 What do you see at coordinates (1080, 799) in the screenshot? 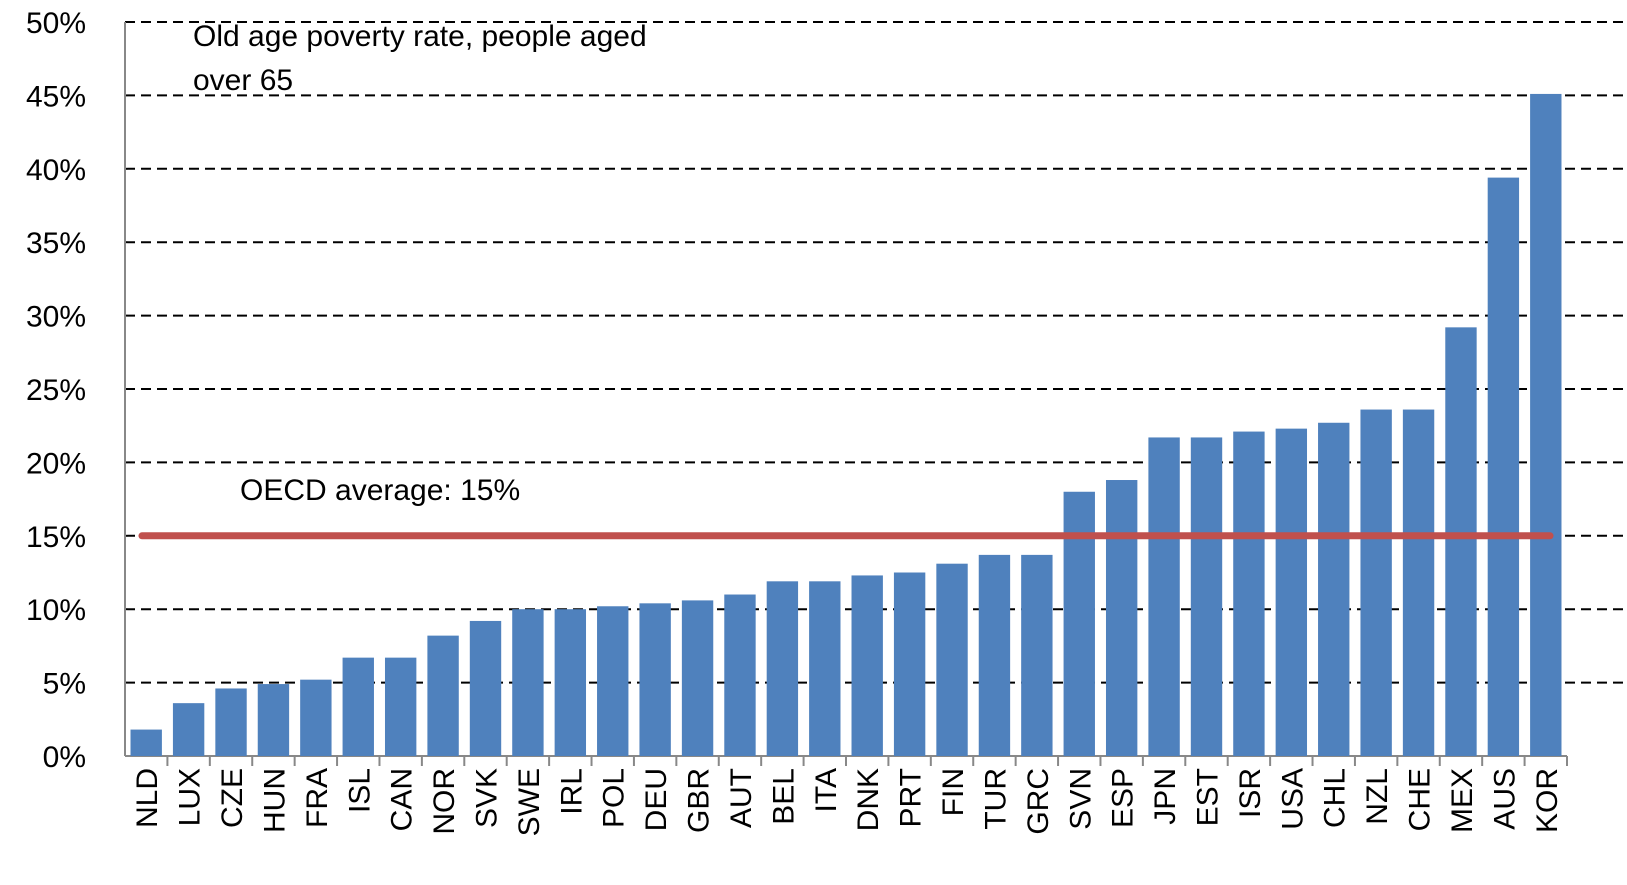
I see `x-tick-label: SVN` at bounding box center [1080, 799].